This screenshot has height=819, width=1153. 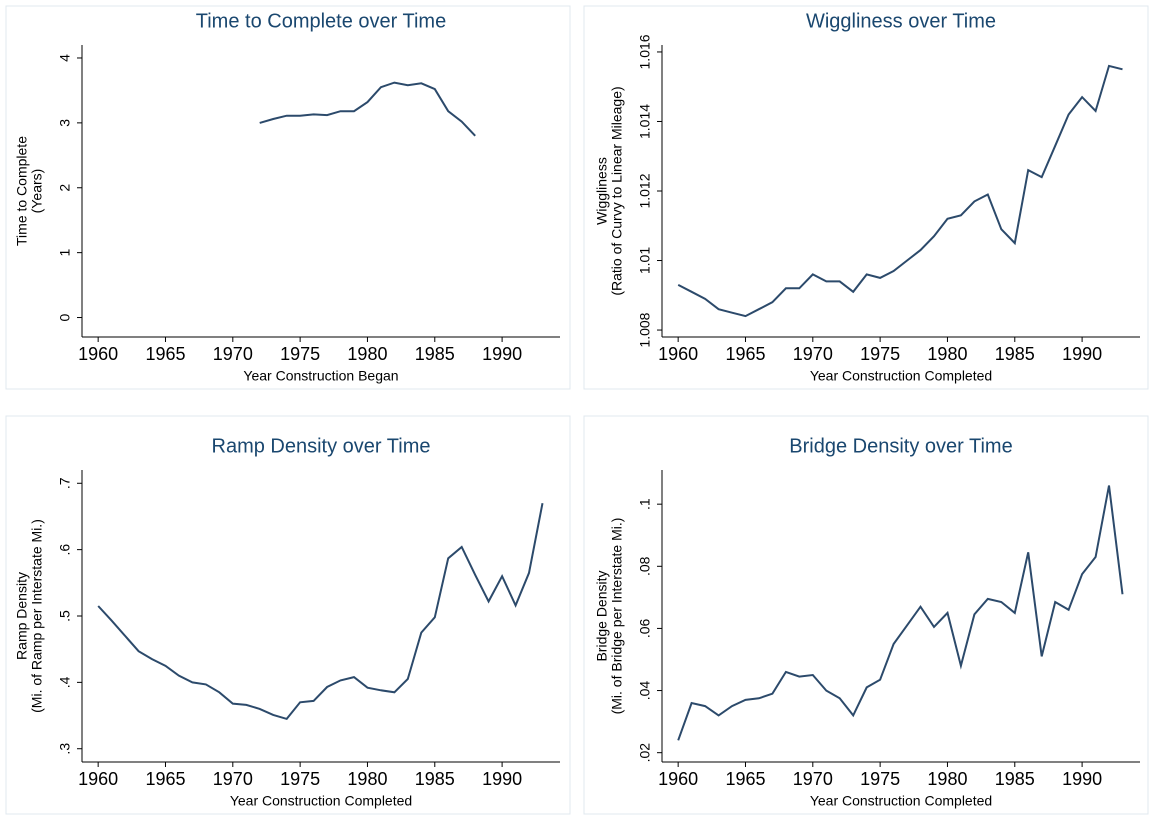 I want to click on y-tick-label: .04, so click(x=645, y=691).